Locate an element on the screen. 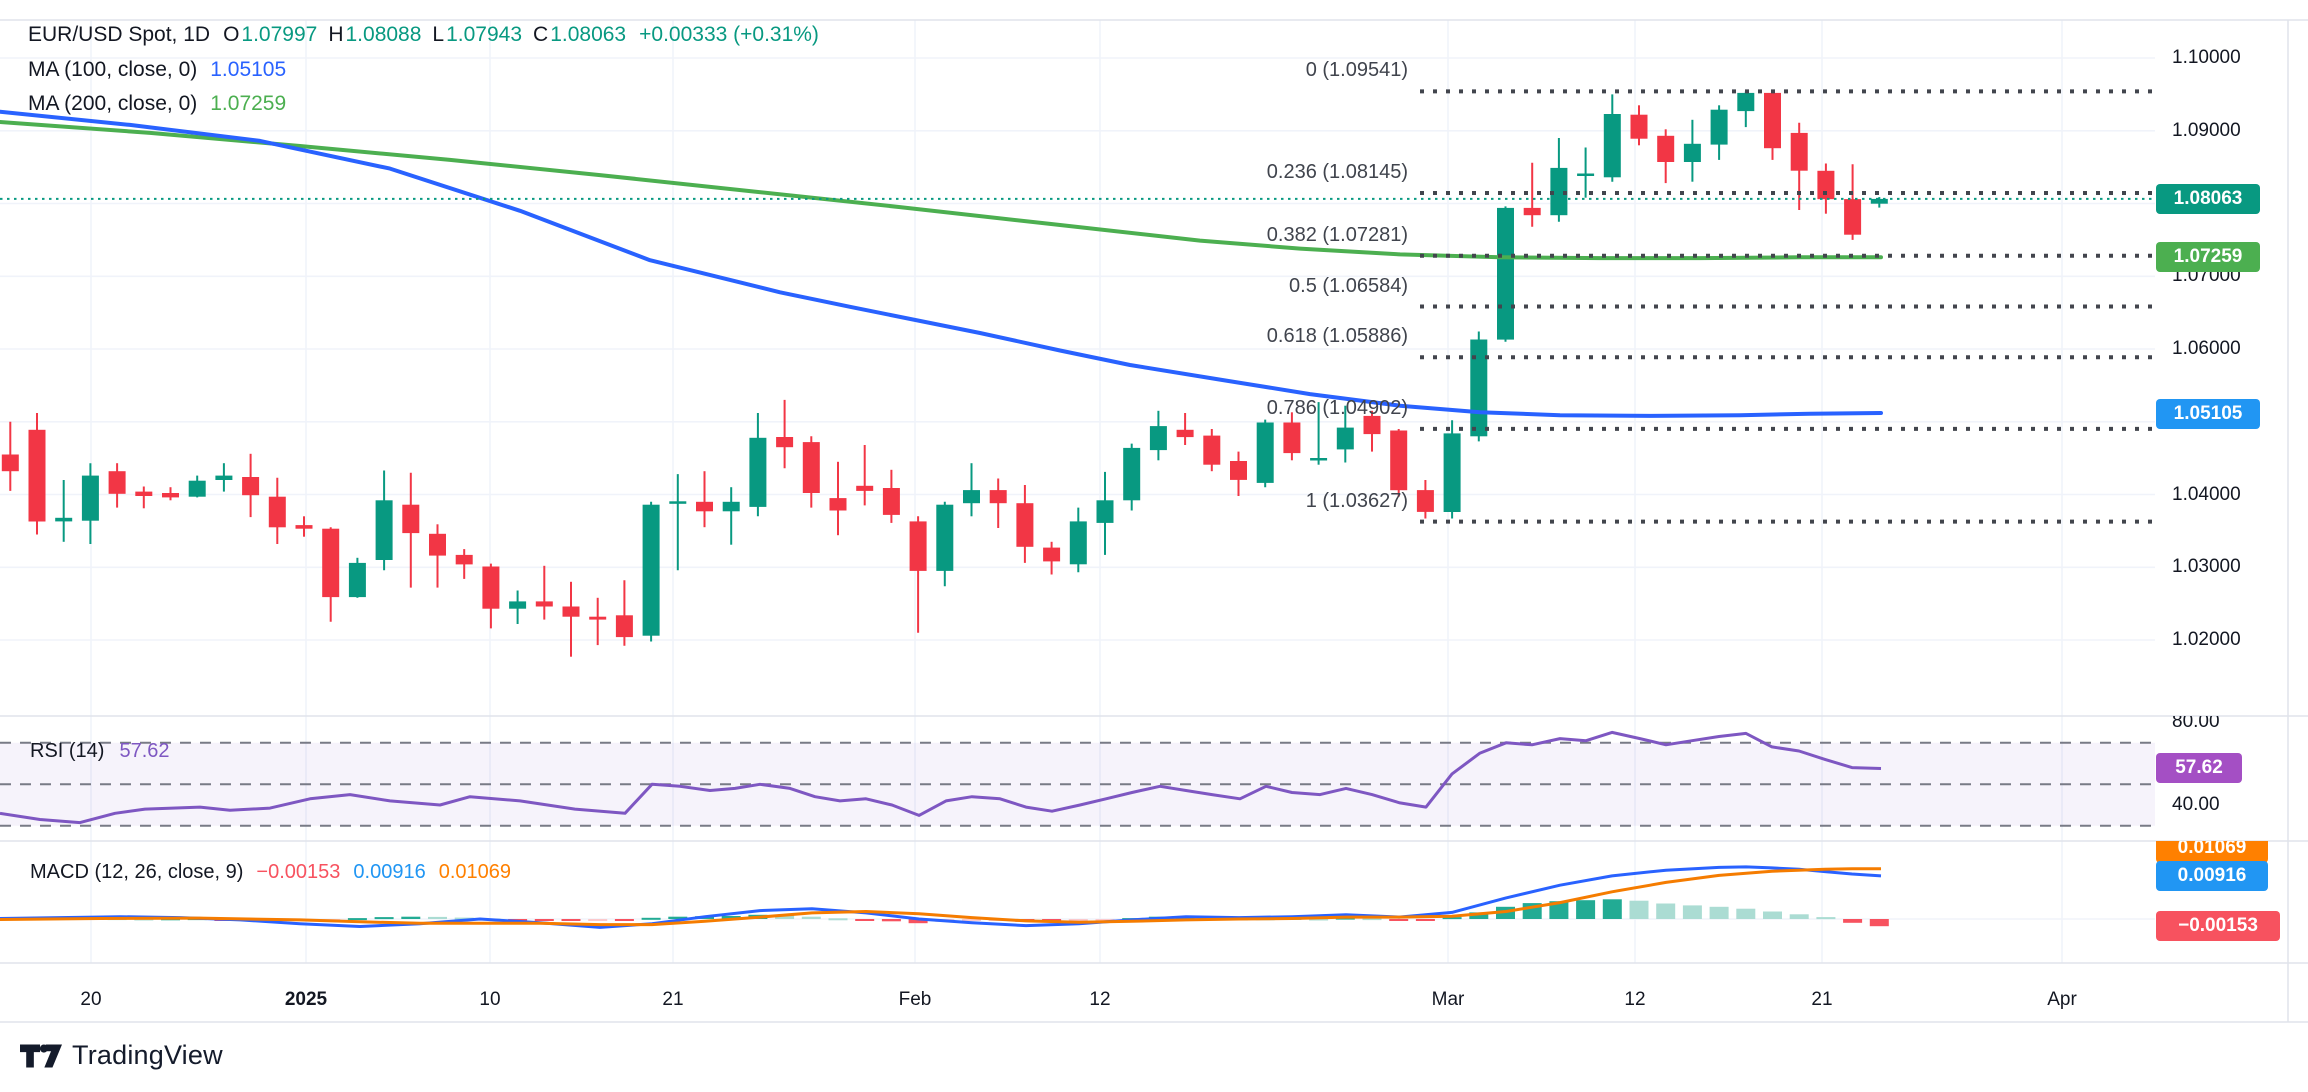 The width and height of the screenshot is (2308, 1092). fib-label: 0.786 (1.04902) is located at coordinates (1337, 408).